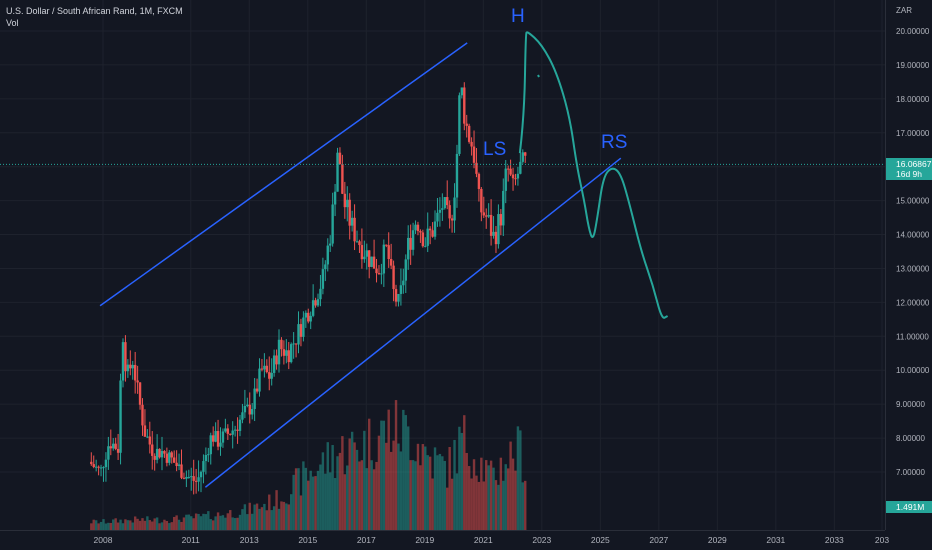 This screenshot has height=550, width=932. I want to click on price-tick-label: 14.00000, so click(913, 235).